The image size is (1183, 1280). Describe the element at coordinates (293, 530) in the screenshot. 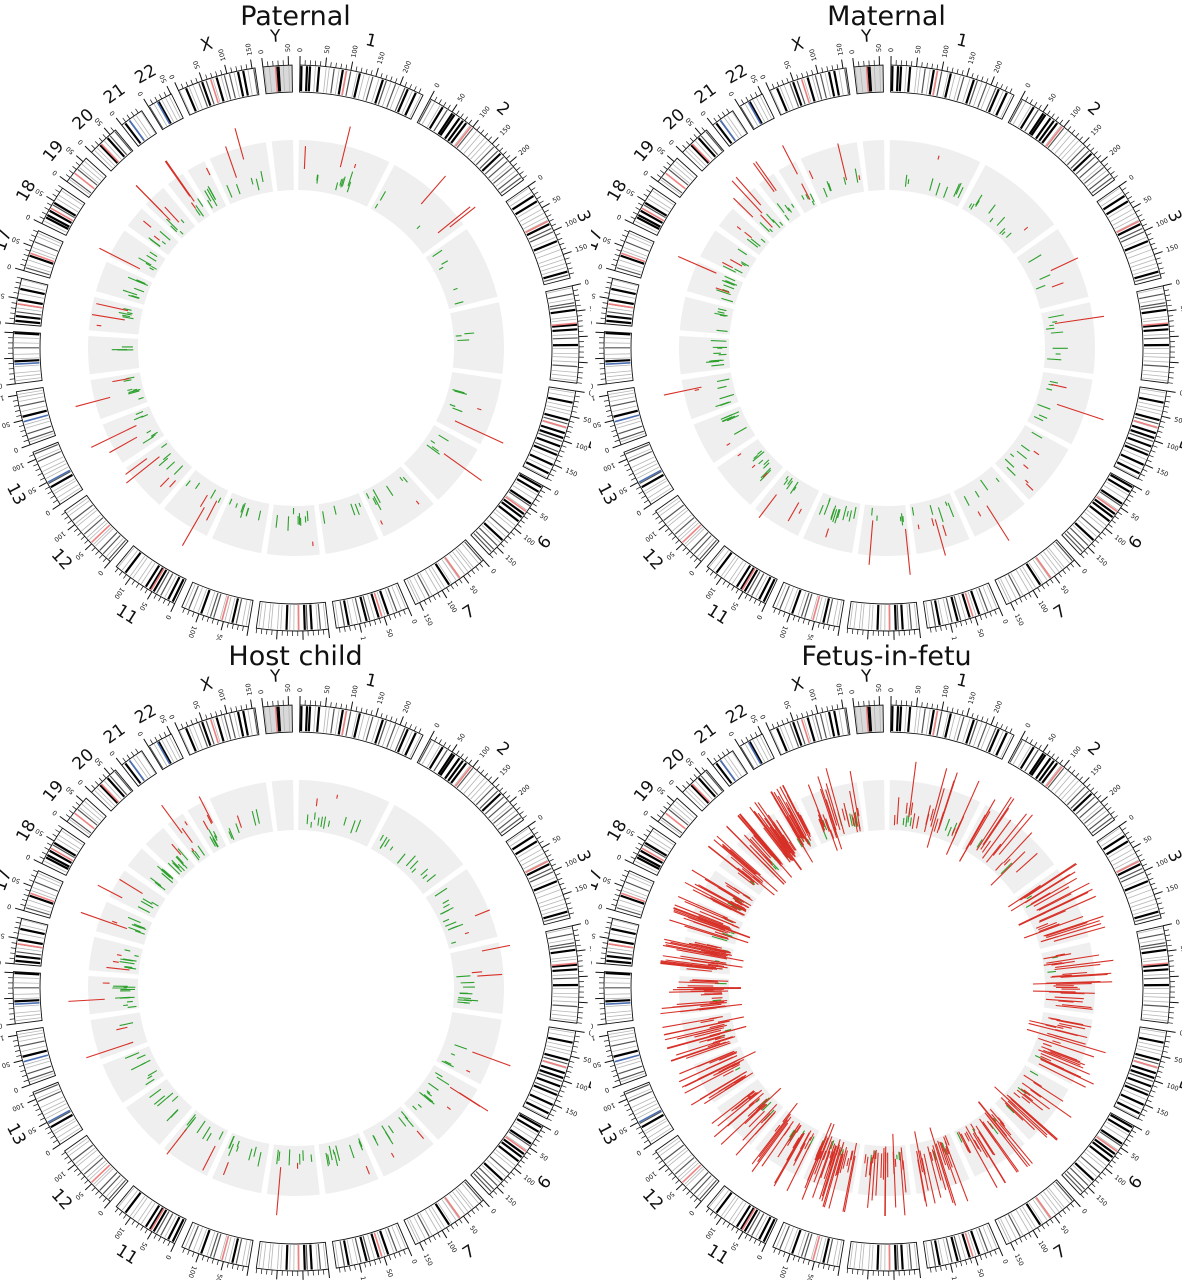

I see `track-sector-chr9` at that location.